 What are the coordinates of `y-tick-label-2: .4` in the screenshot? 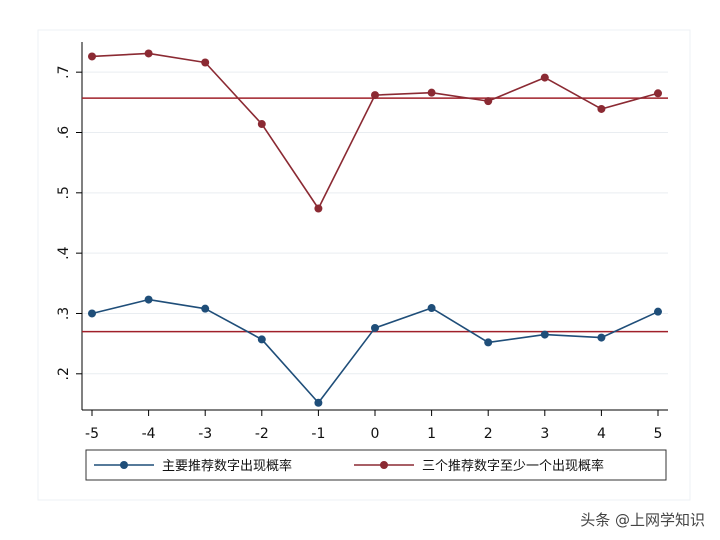 It's located at (64, 252).